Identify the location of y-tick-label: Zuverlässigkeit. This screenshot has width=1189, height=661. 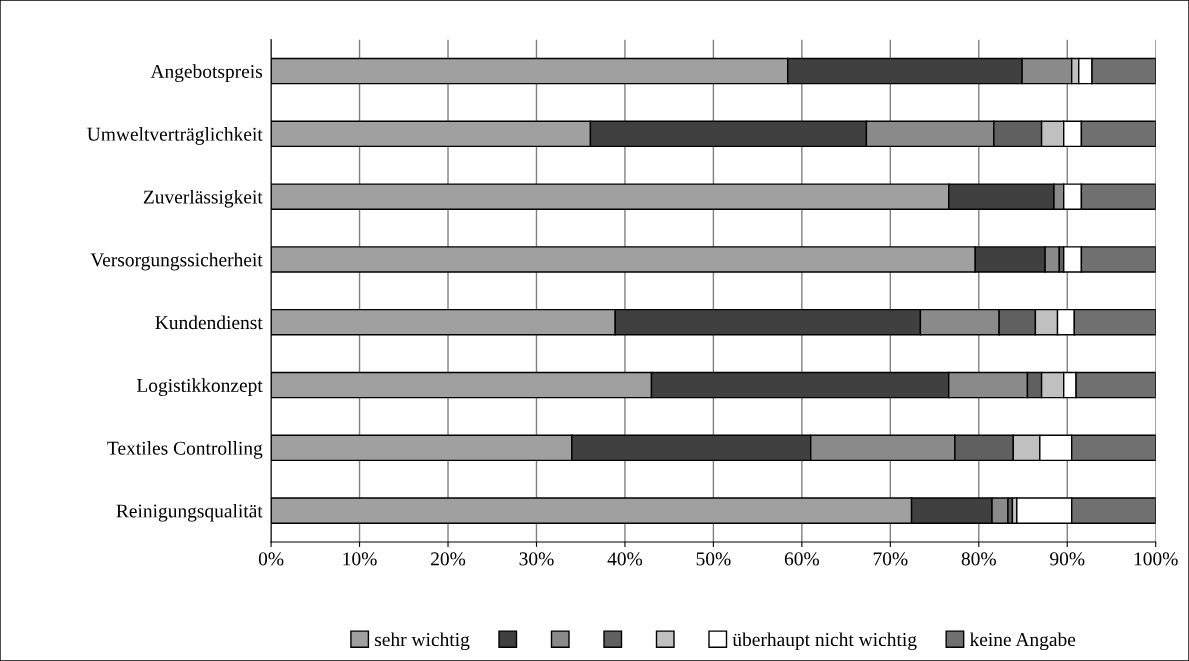
(203, 198).